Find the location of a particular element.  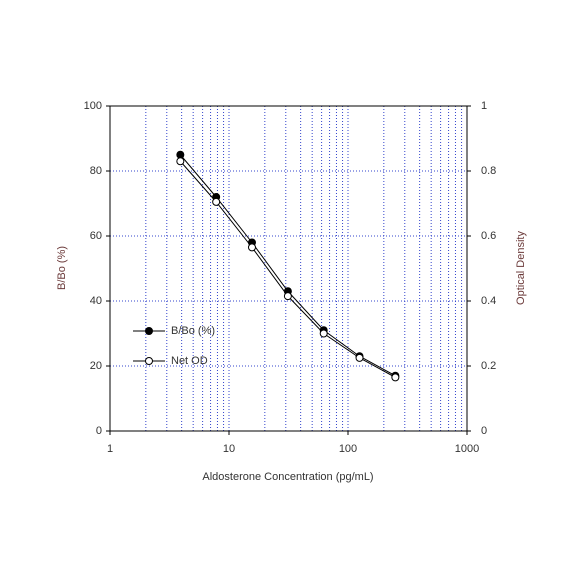

y2-axis-title: Optical Density is located at coordinates (521, 268).